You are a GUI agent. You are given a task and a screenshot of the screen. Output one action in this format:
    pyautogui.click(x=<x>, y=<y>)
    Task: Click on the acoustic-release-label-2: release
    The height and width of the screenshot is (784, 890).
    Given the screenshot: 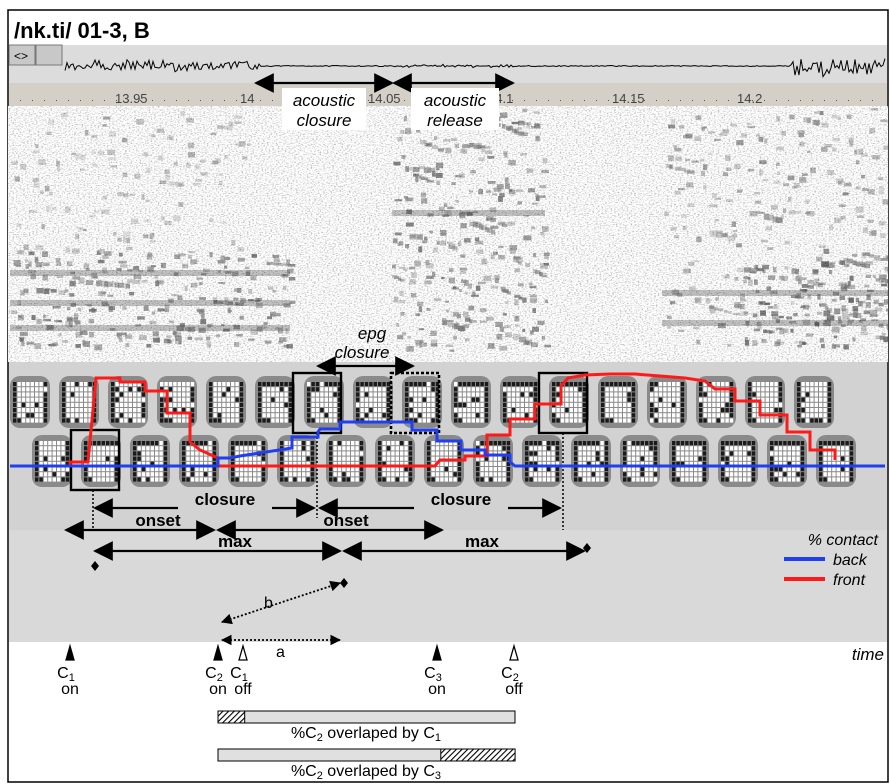 What is the action you would take?
    pyautogui.click(x=455, y=120)
    